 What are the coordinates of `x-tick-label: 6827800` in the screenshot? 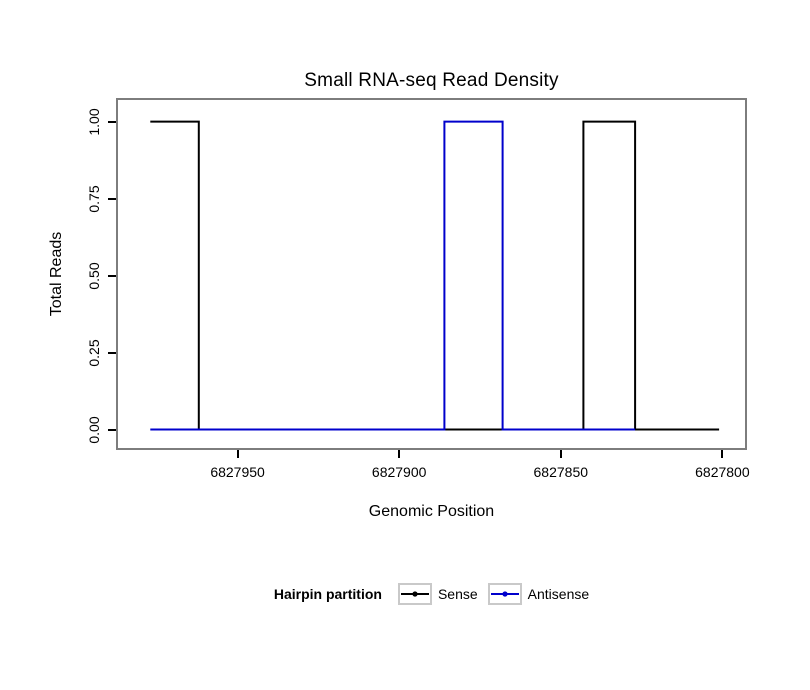 It's located at (722, 472).